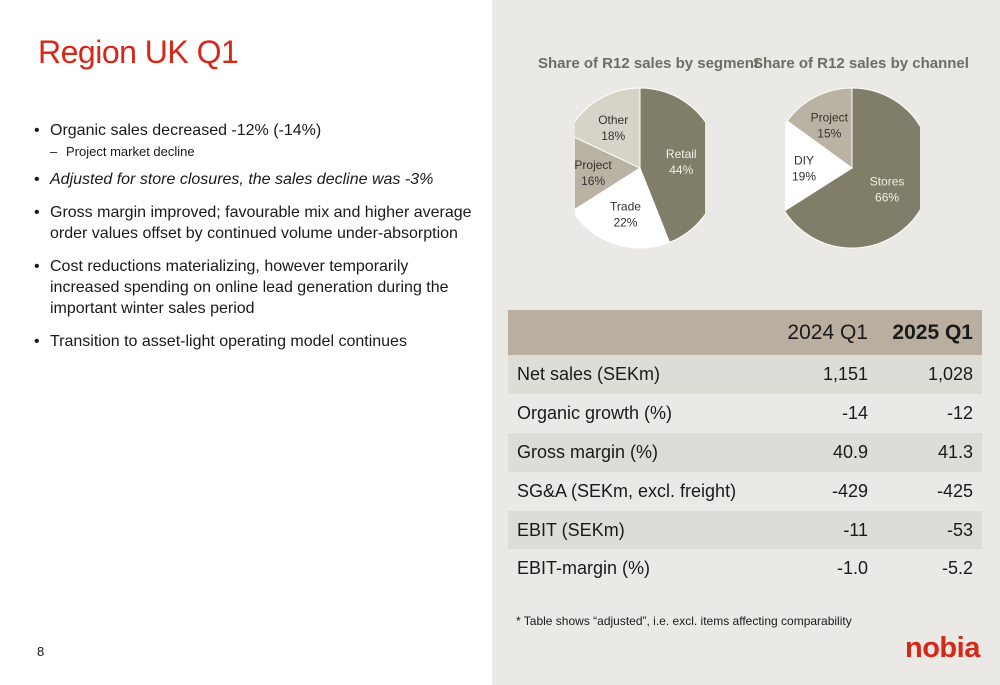 The width and height of the screenshot is (1000, 685). I want to click on table-row: SG&A (SEKm, excl. freight) -429 -425, so click(745, 491).